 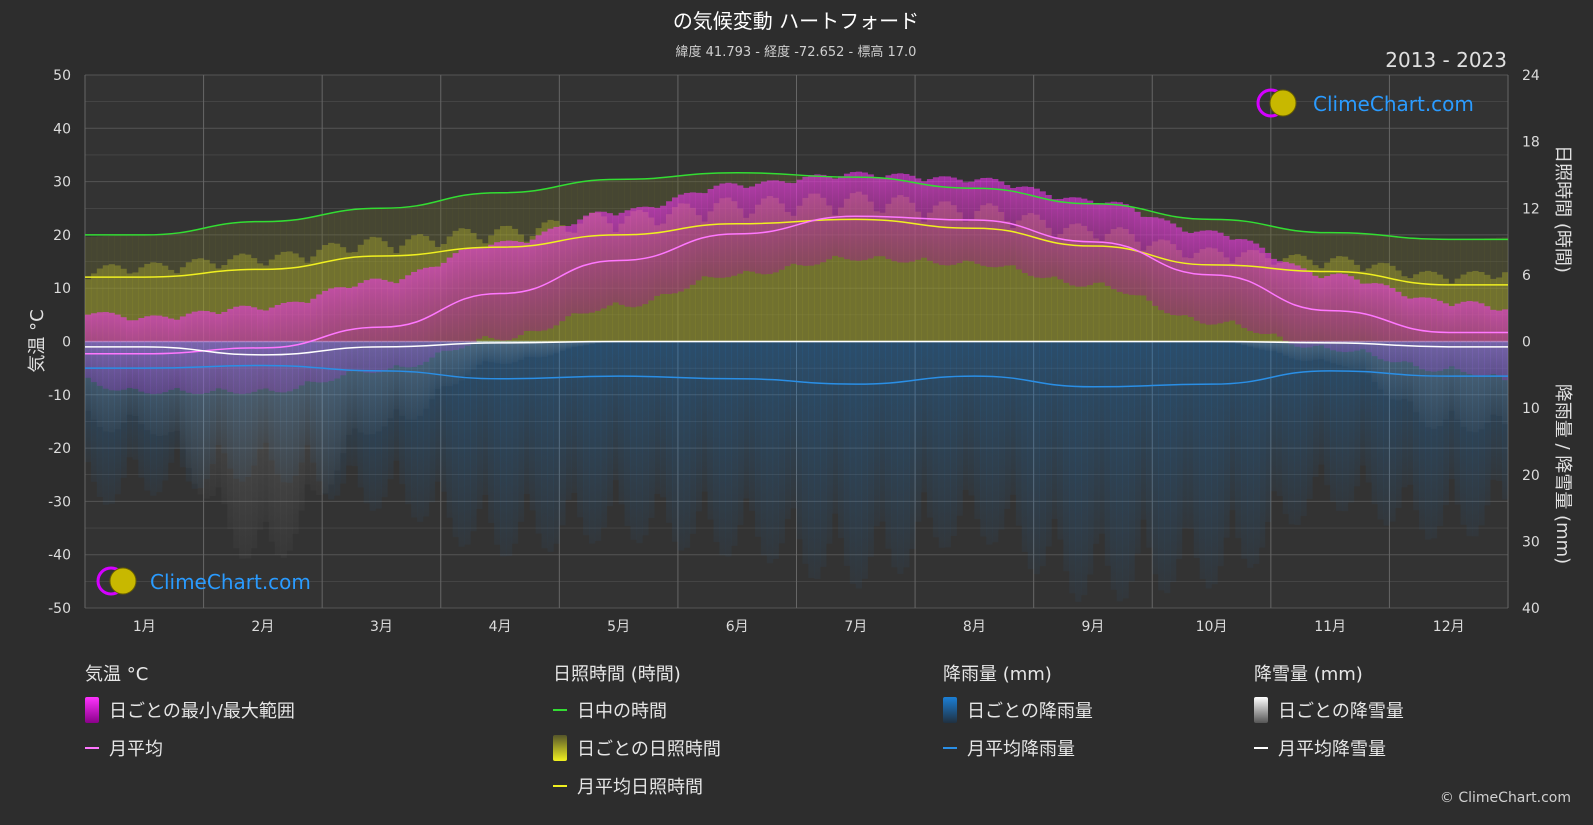 What do you see at coordinates (1531, 209) in the screenshot?
I see `right-tick-label: 12` at bounding box center [1531, 209].